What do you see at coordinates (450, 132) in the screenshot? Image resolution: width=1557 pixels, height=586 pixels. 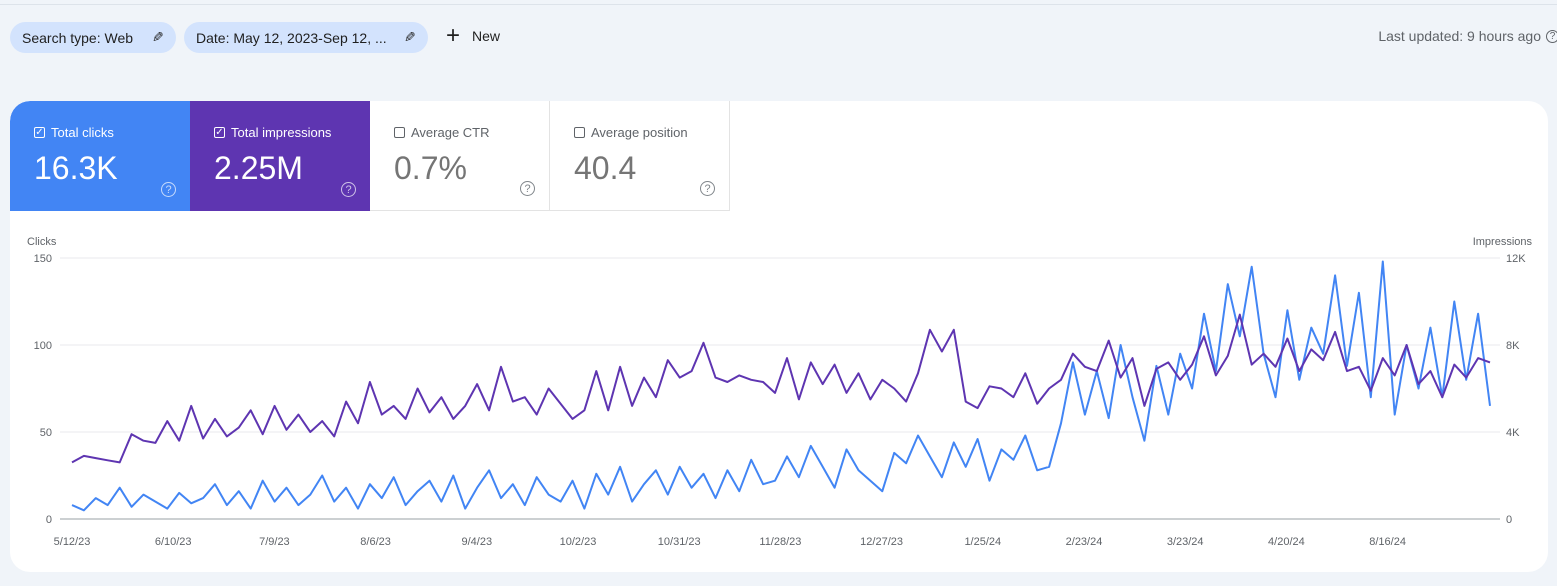 I see `metric-label: Average CTR` at bounding box center [450, 132].